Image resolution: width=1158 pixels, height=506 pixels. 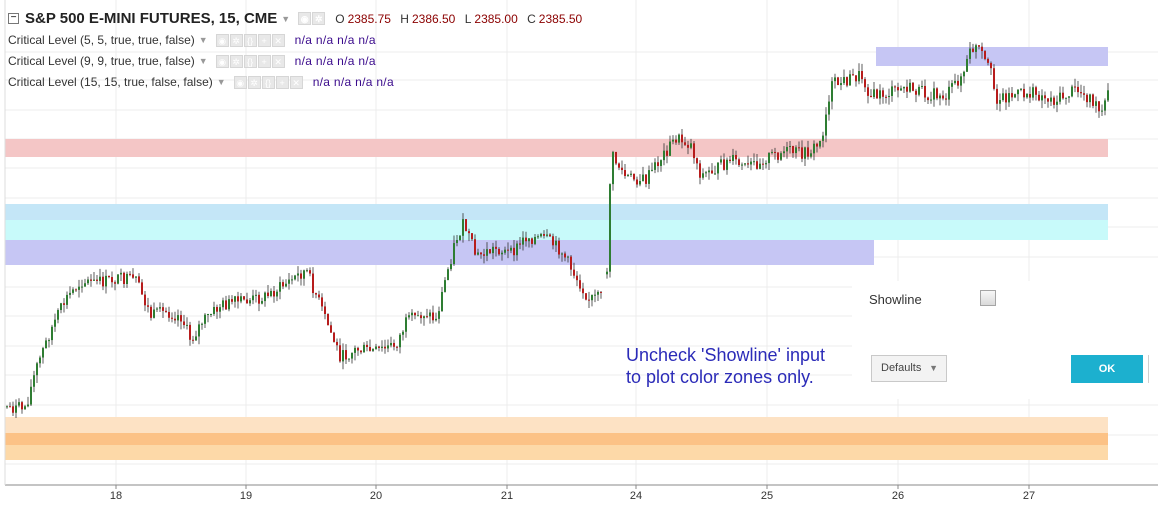 I want to click on ohlc-open-value: 2385.75, so click(x=369, y=18).